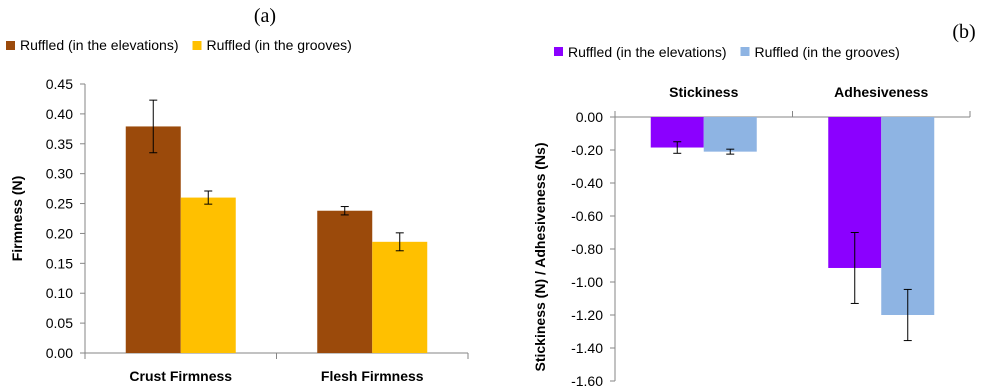 This screenshot has width=992, height=387. What do you see at coordinates (17, 219) in the screenshot?
I see `y-axis-label: Firmness (N)` at bounding box center [17, 219].